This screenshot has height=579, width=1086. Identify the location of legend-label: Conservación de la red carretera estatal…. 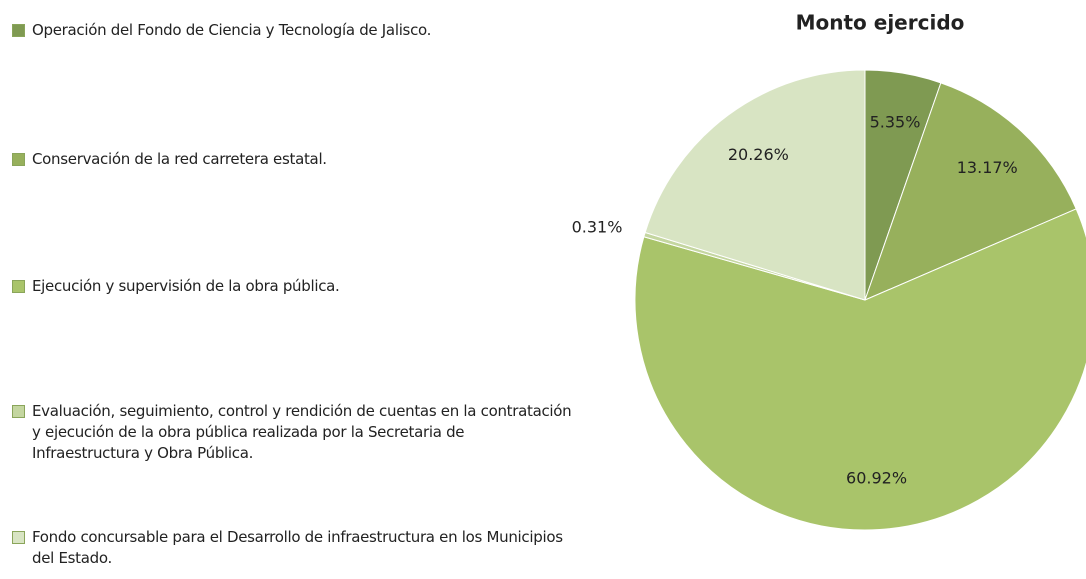
(179, 159).